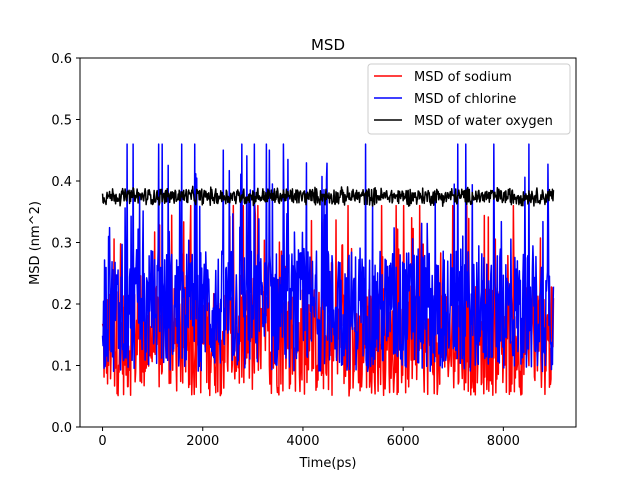 Image resolution: width=640 pixels, height=485 pixels. I want to click on x-tick-label: 0, so click(102, 441).